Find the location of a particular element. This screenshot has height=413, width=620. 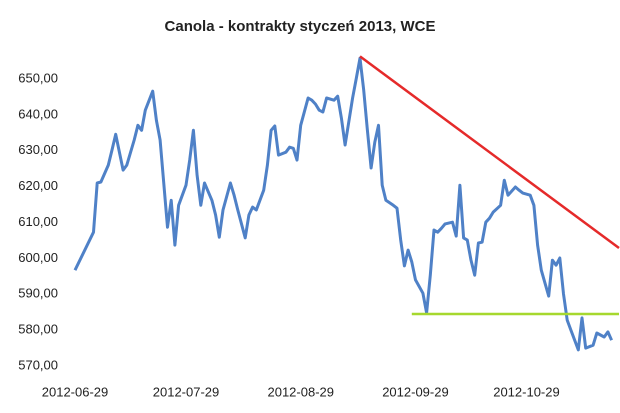

y-tick-label: 630,00 is located at coordinates (38, 149).